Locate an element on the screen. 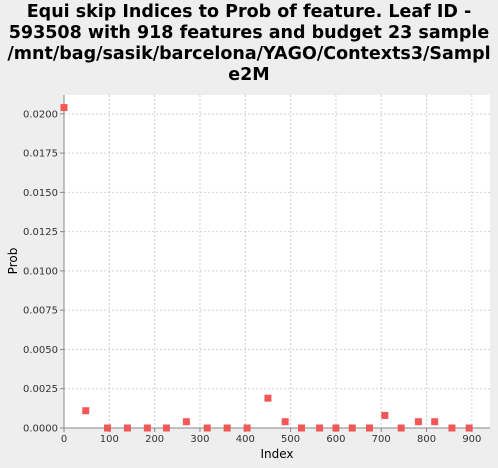  y-axis-title: Prob is located at coordinates (13, 261).